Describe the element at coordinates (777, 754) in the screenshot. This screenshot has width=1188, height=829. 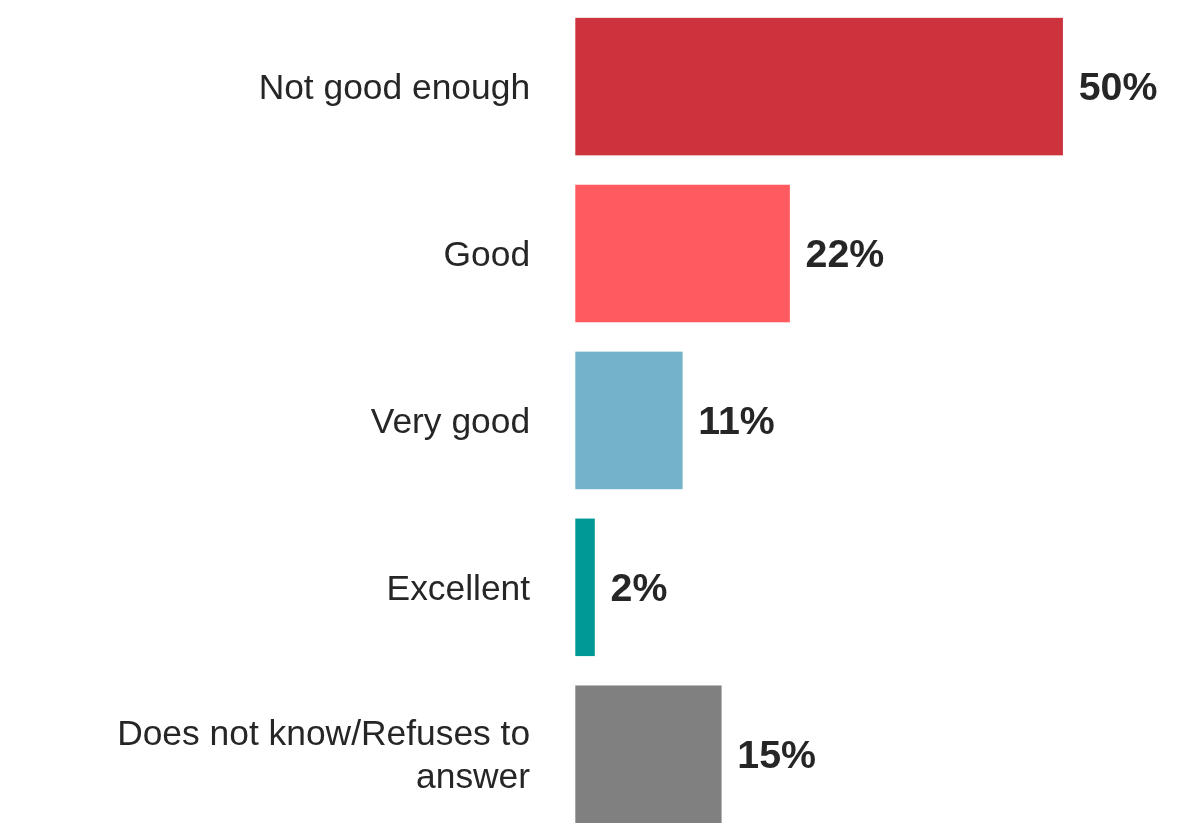
I see `data-label: 15%` at that location.